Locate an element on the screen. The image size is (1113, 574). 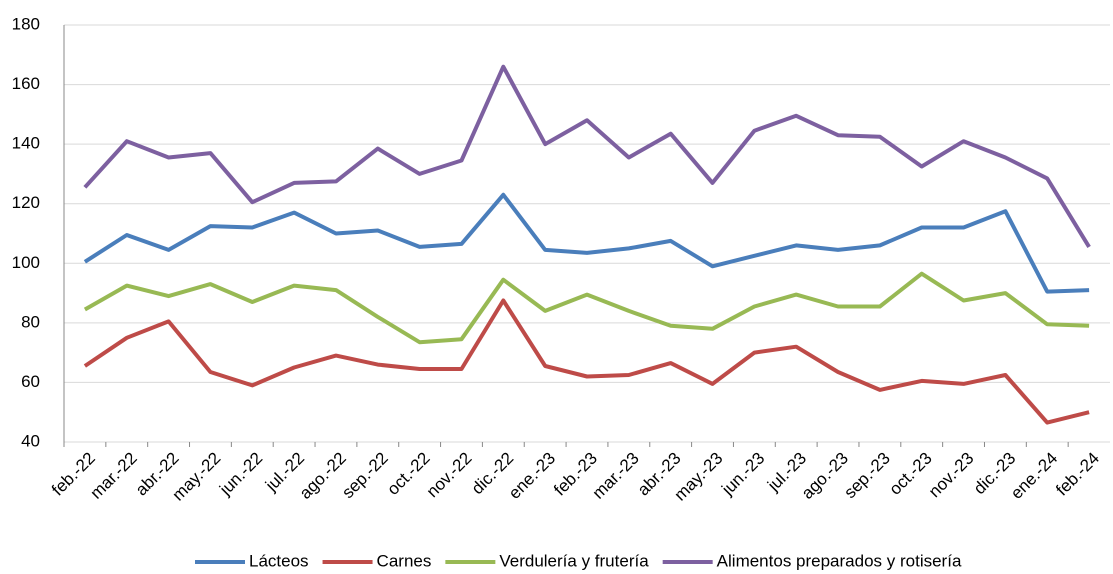
y-tick-label: 120 is located at coordinates (26, 202).